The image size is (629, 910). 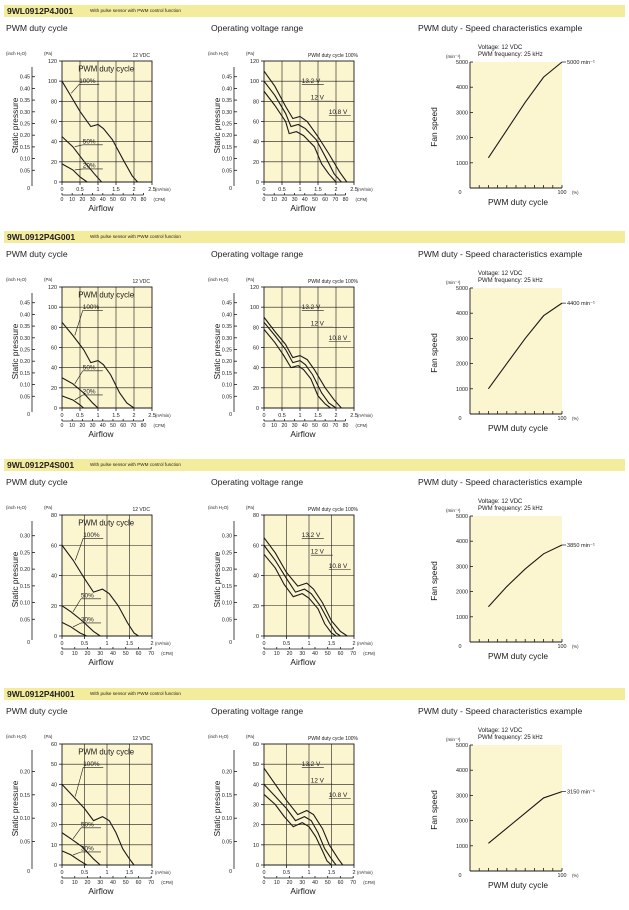 I want to click on duty-curve-label: 50%, so click(x=87, y=595).